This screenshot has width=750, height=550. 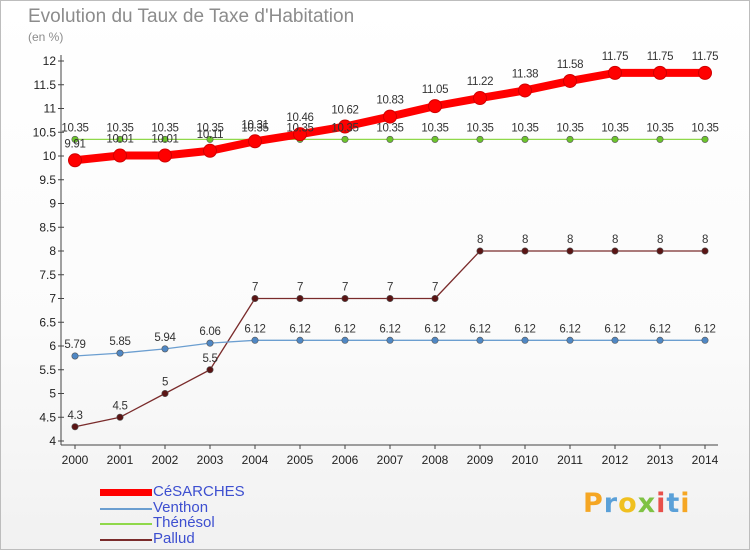 I want to click on y-tick-label: 8.5, so click(x=47, y=227).